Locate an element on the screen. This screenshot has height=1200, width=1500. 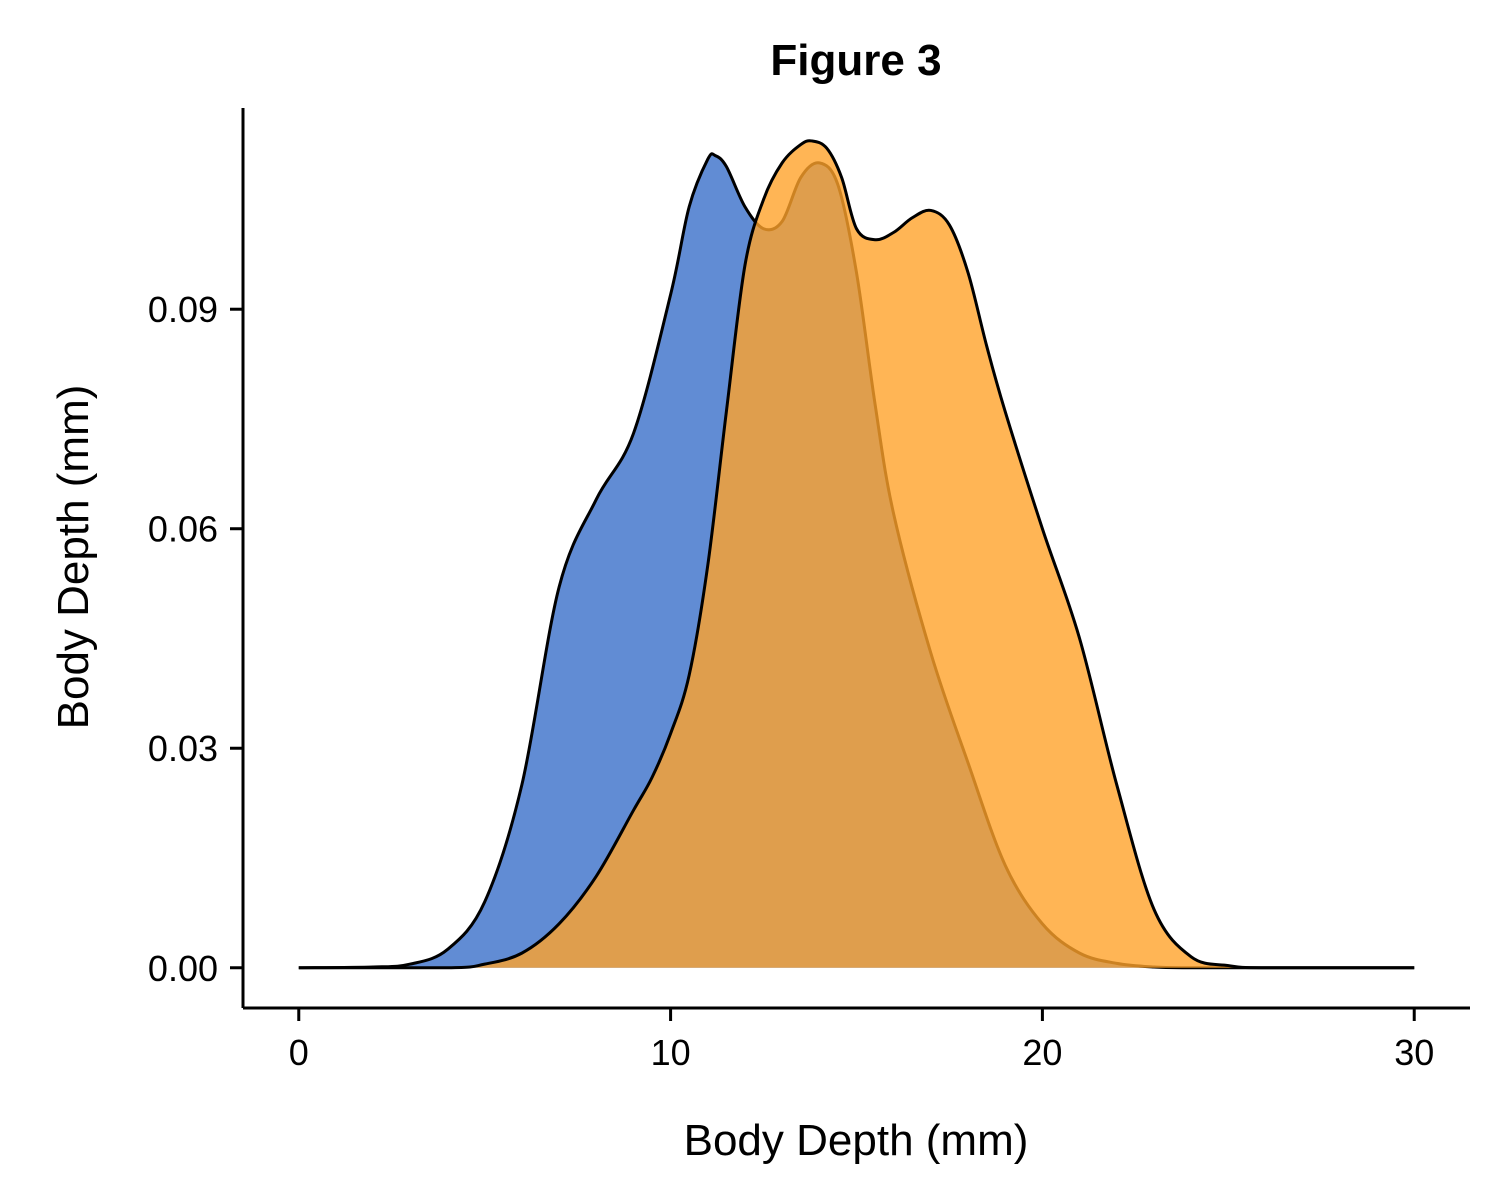
y-tick-label: 0.03 is located at coordinates (183, 748).